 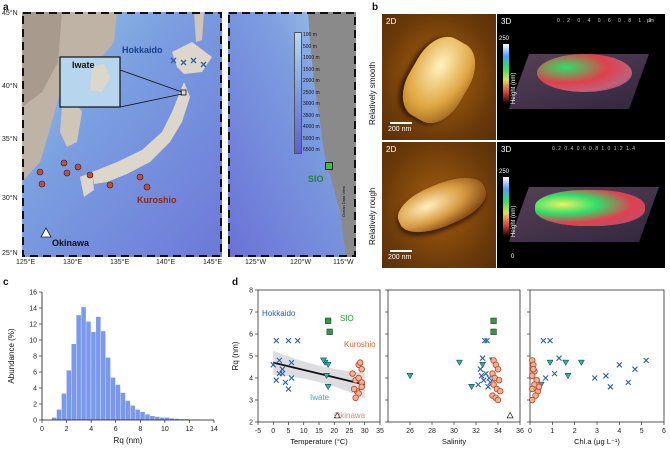 I want to click on height-label-2: Height (nm), so click(x=514, y=221).